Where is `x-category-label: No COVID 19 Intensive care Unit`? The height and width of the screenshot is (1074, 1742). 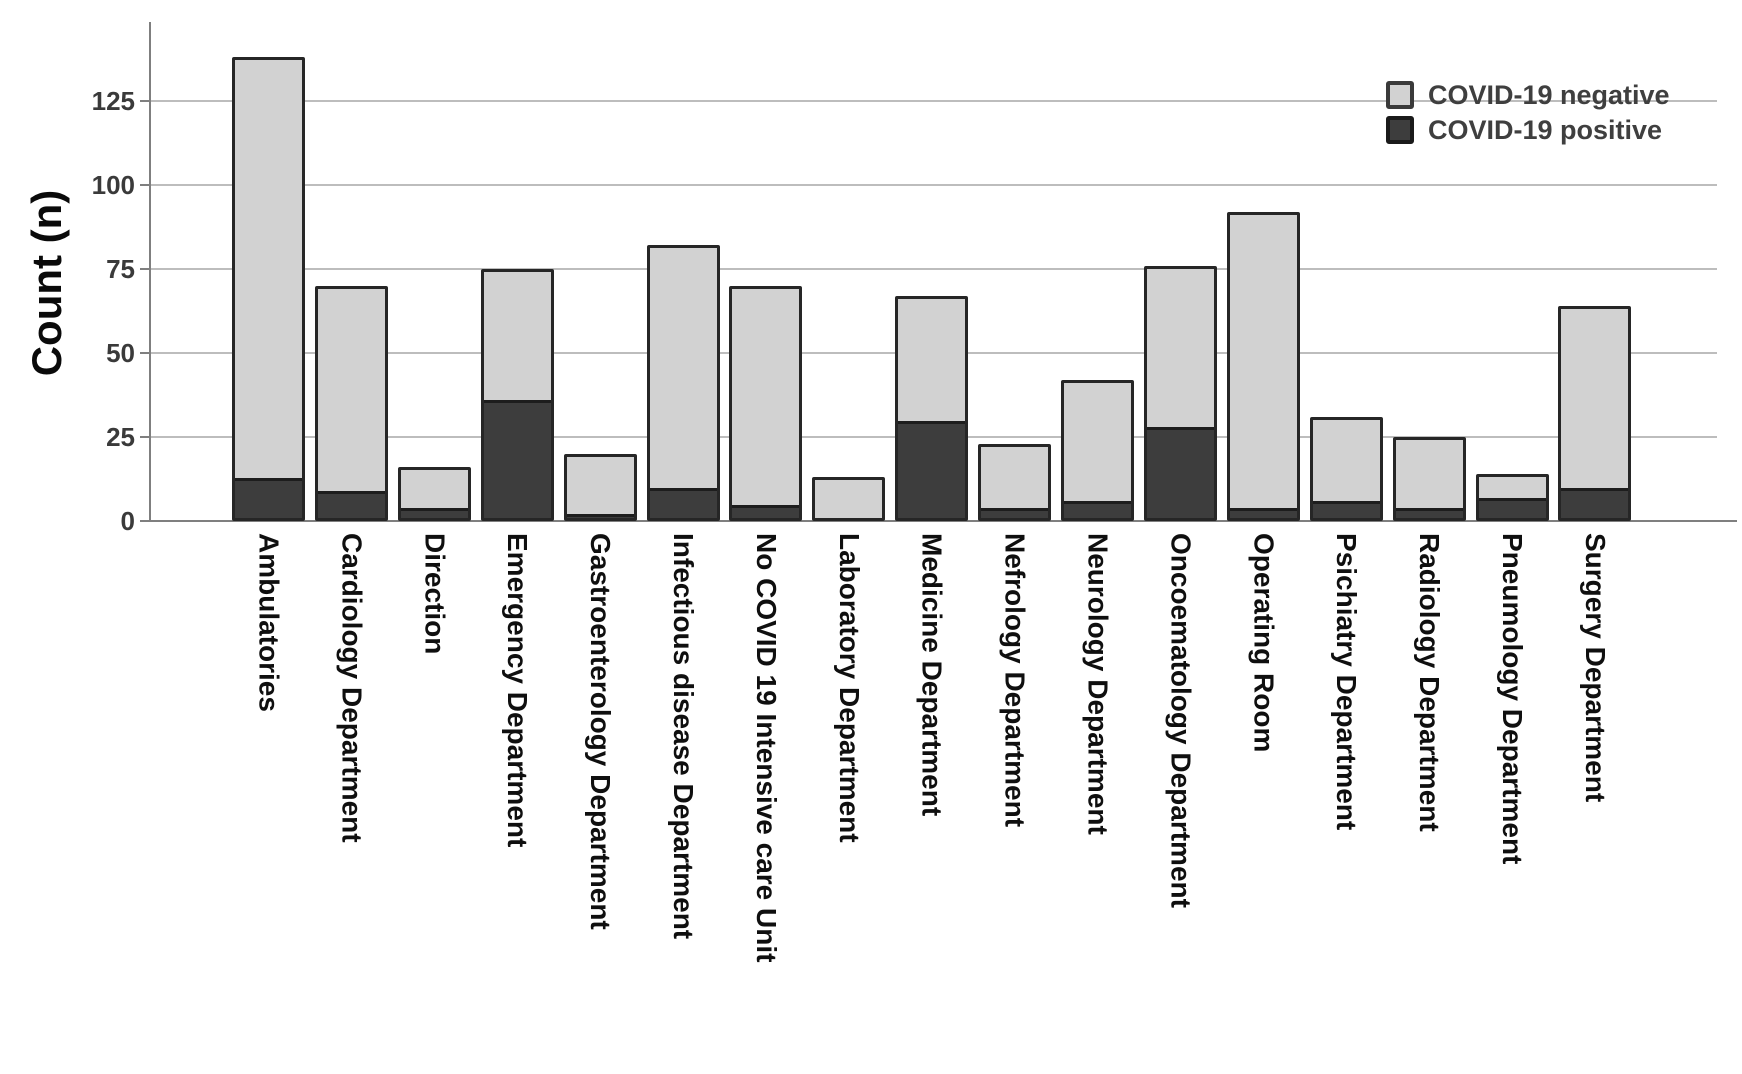
x-category-label: No COVID 19 Intensive care Unit is located at coordinates (766, 748).